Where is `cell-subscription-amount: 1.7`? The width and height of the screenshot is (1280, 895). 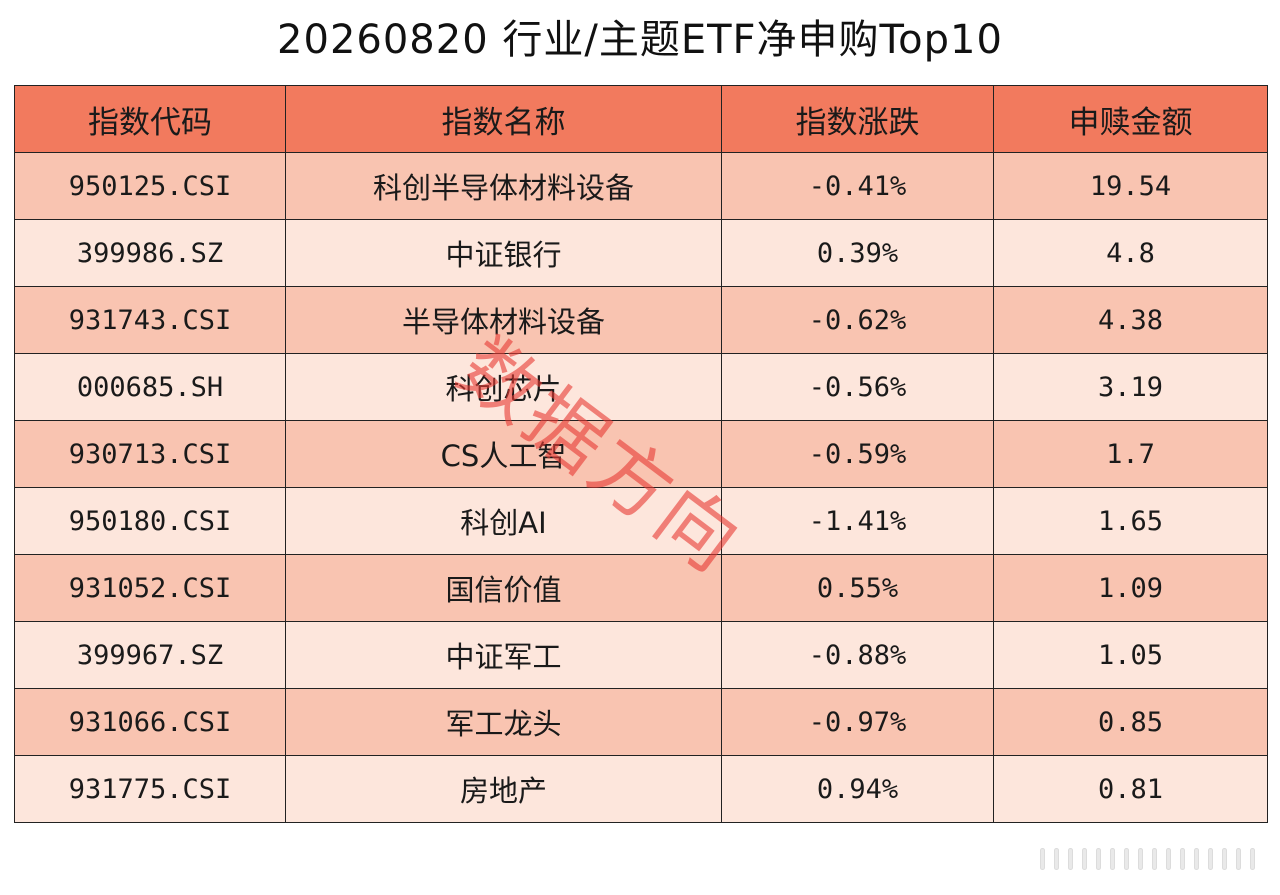
cell-subscription-amount: 1.7 is located at coordinates (1130, 454).